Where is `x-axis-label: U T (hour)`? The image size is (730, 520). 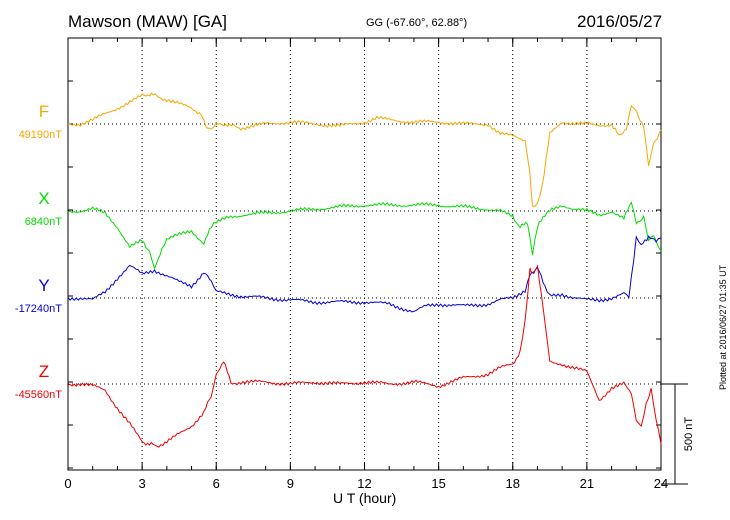
x-axis-label: U T (hour) is located at coordinates (365, 498).